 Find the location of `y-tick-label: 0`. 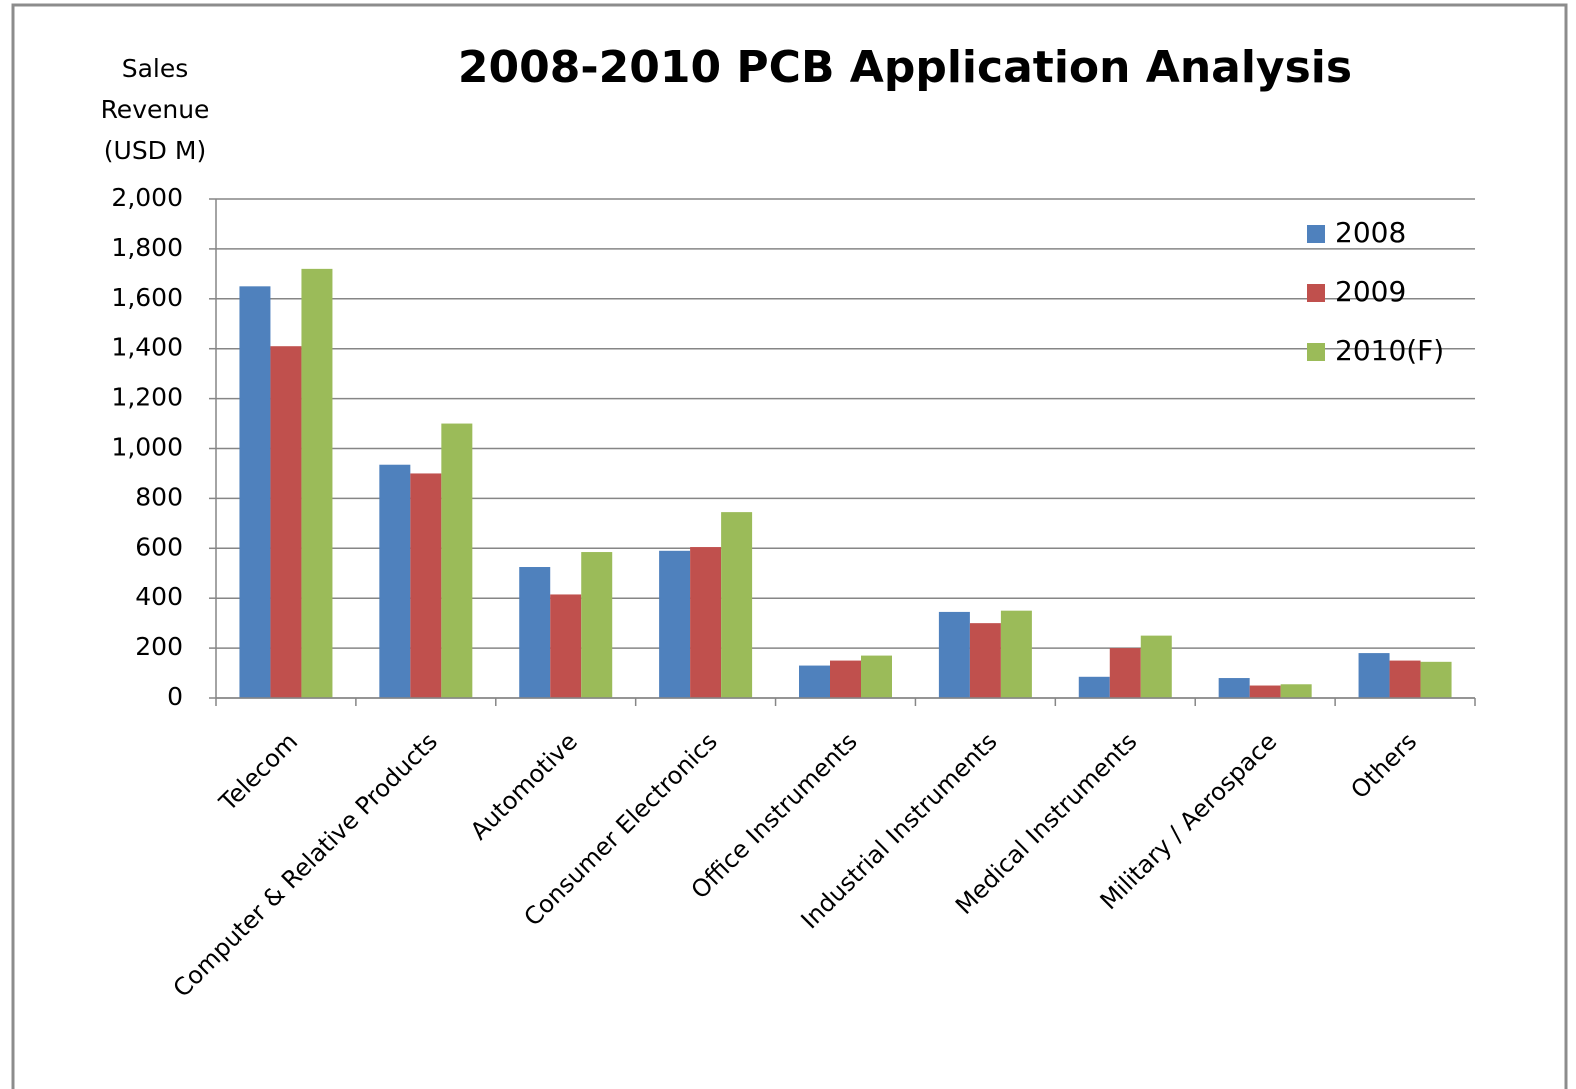

y-tick-label: 0 is located at coordinates (175, 696).